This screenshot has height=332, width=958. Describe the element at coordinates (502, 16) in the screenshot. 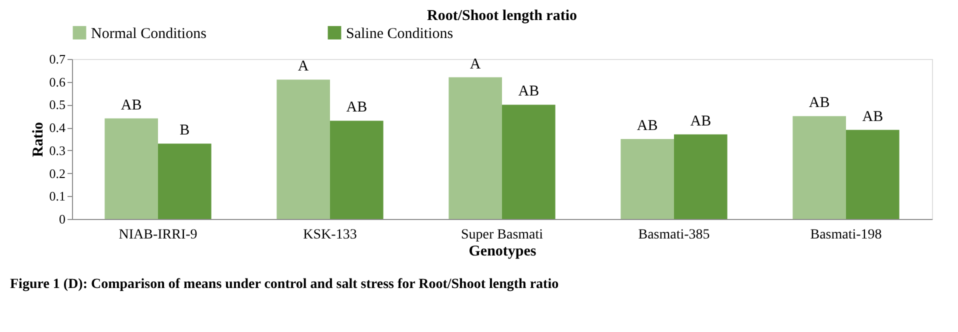

I see `chart-title: Root/Shoot length ratio` at that location.